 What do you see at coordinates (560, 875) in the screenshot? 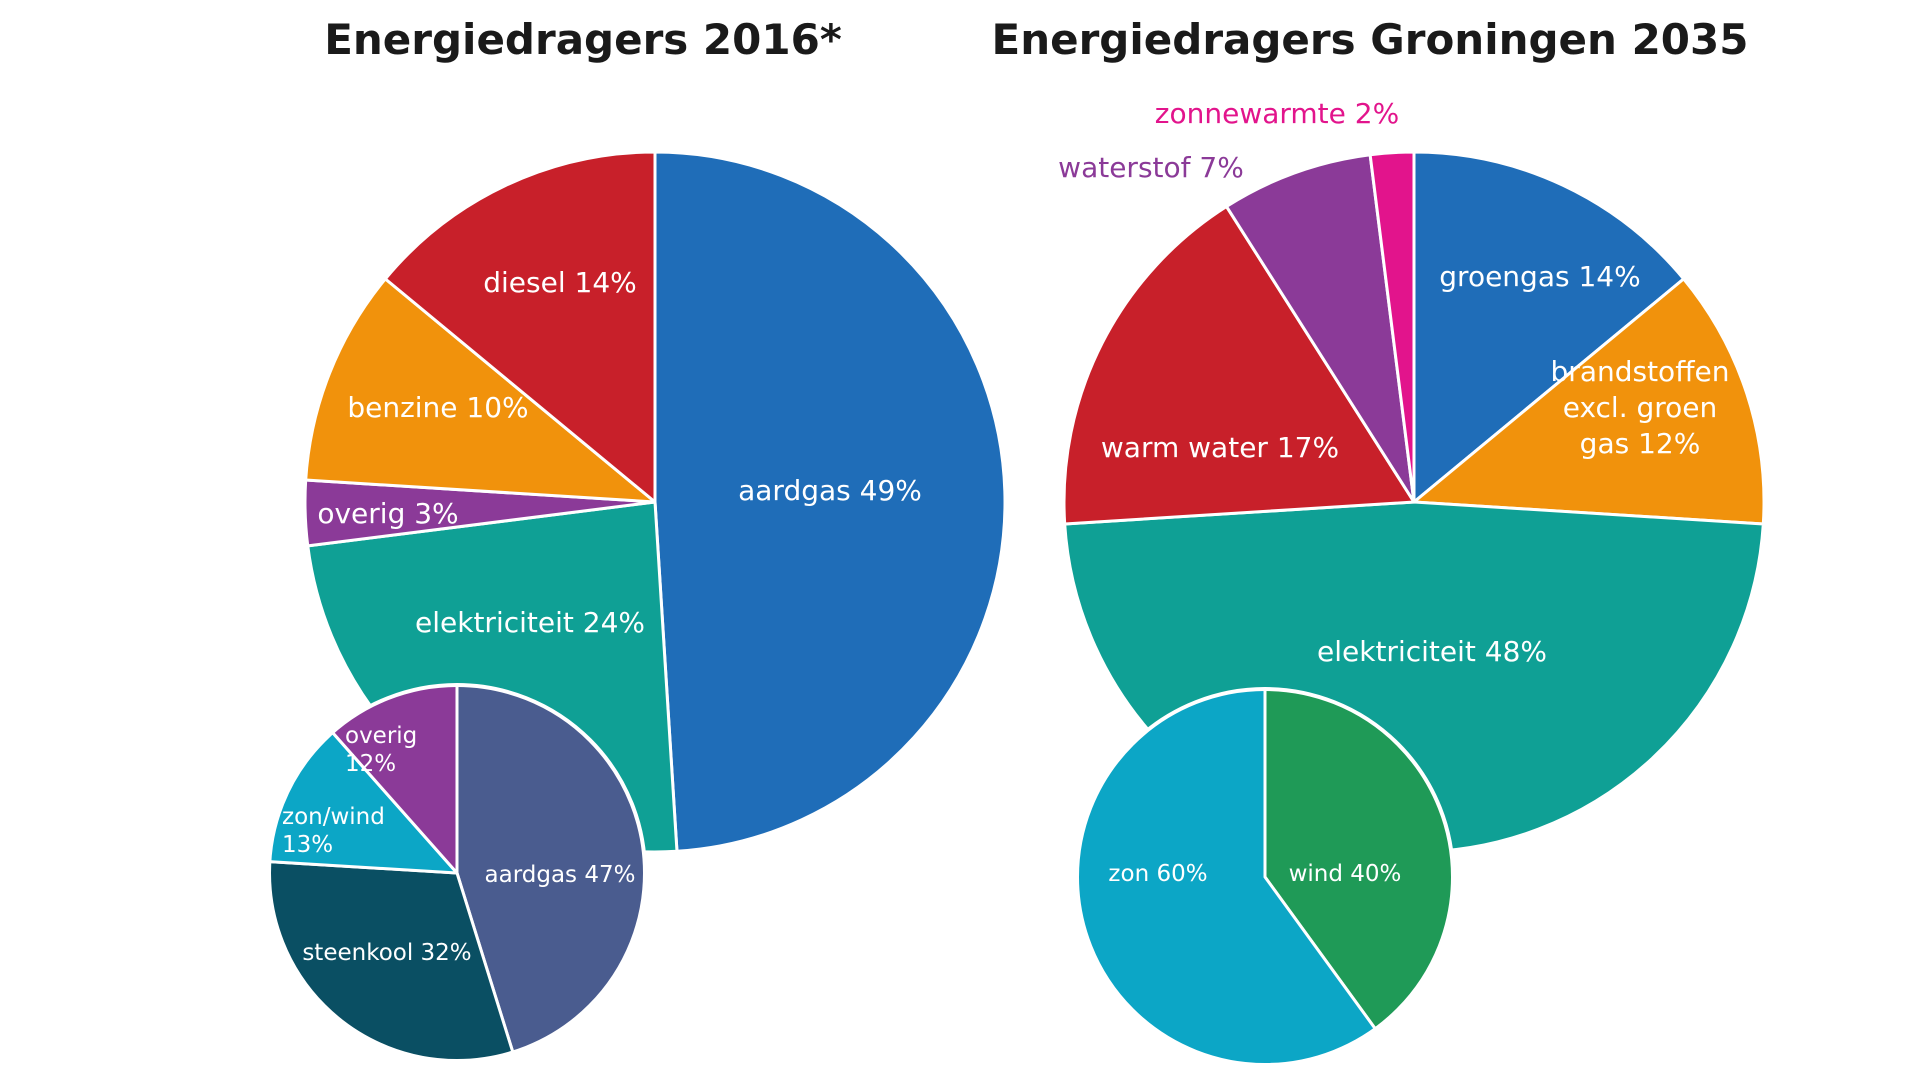
I see `slice-label-aardgas-47: aardgas 47%` at bounding box center [560, 875].